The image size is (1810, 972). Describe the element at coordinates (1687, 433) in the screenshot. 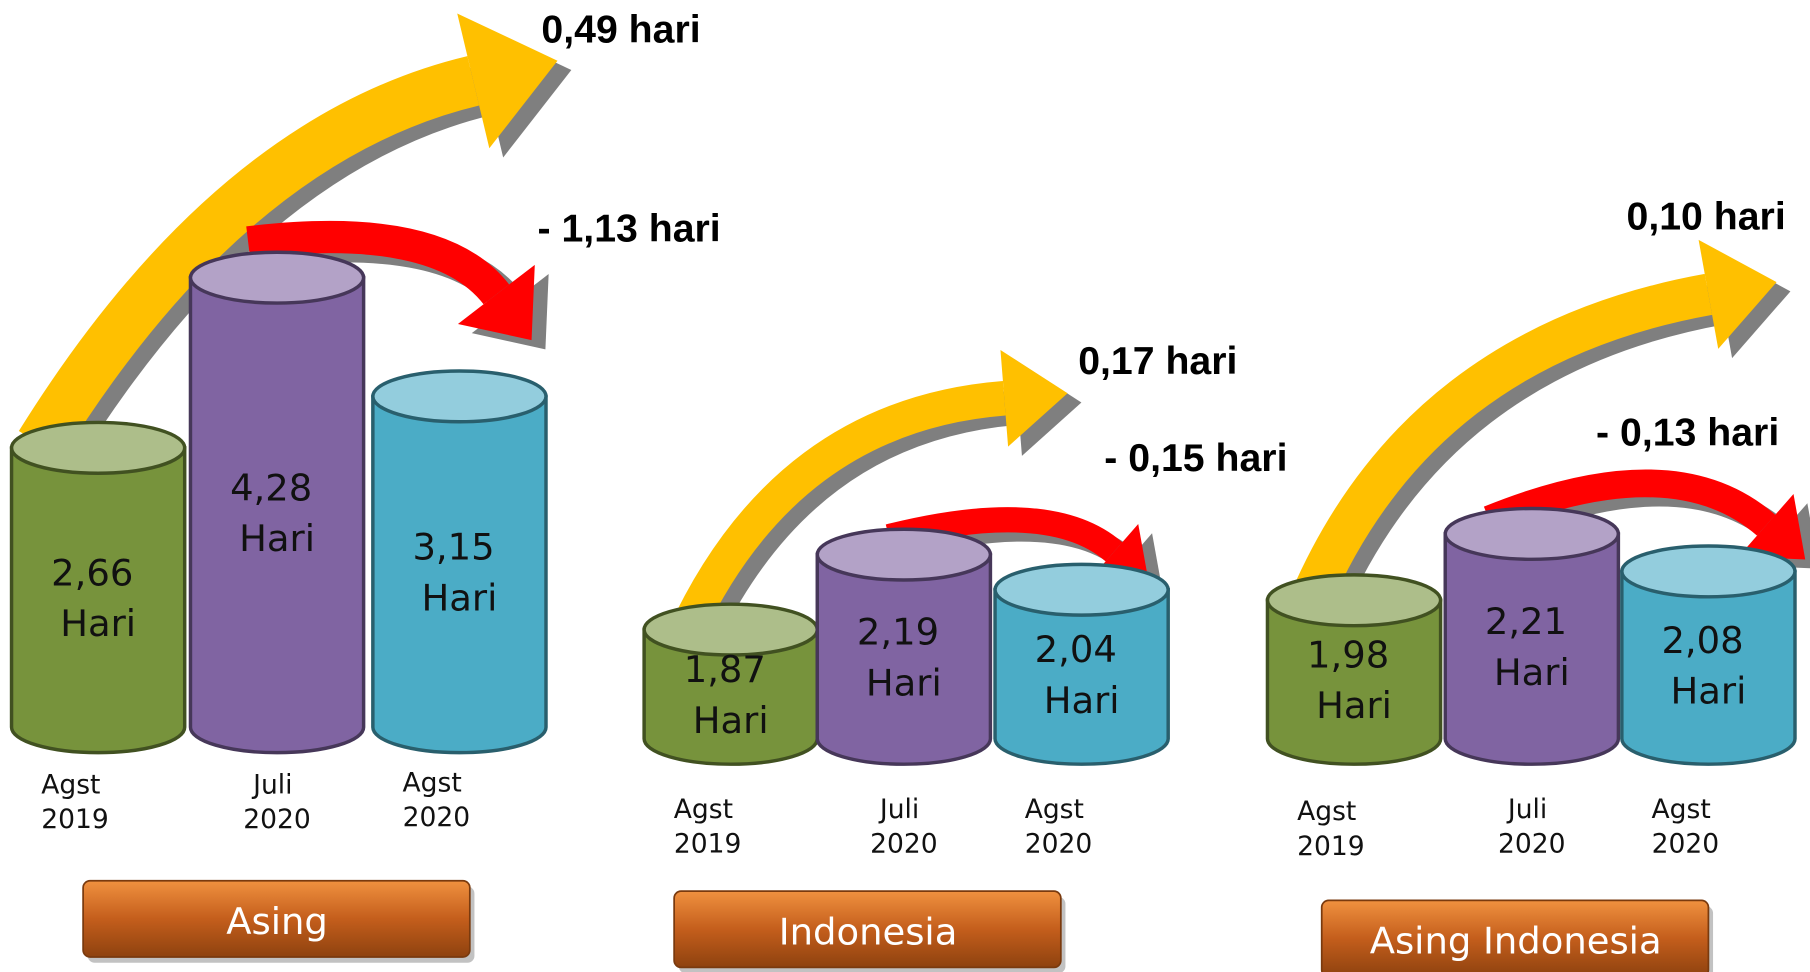

I see `annotation: - 0,13 hari` at that location.